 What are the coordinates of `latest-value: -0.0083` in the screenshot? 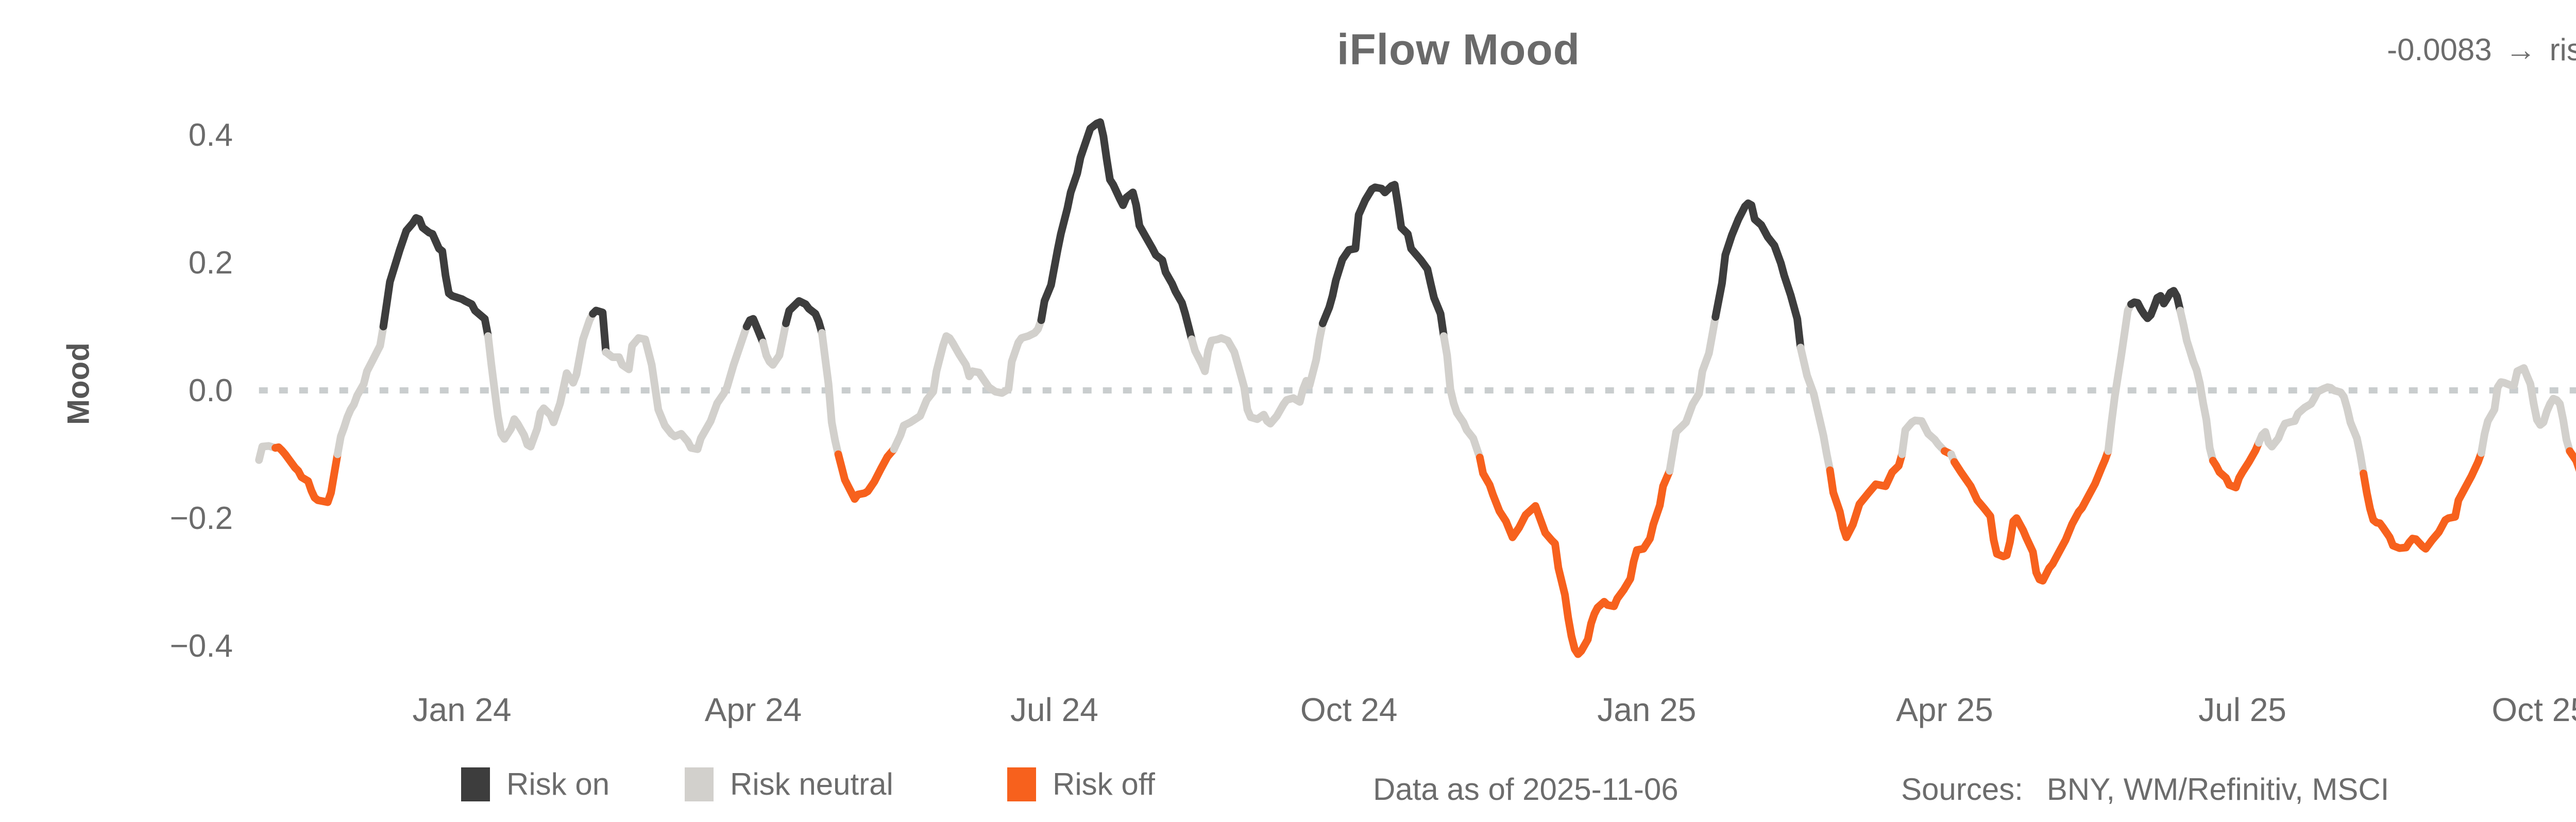 It's located at (2439, 49).